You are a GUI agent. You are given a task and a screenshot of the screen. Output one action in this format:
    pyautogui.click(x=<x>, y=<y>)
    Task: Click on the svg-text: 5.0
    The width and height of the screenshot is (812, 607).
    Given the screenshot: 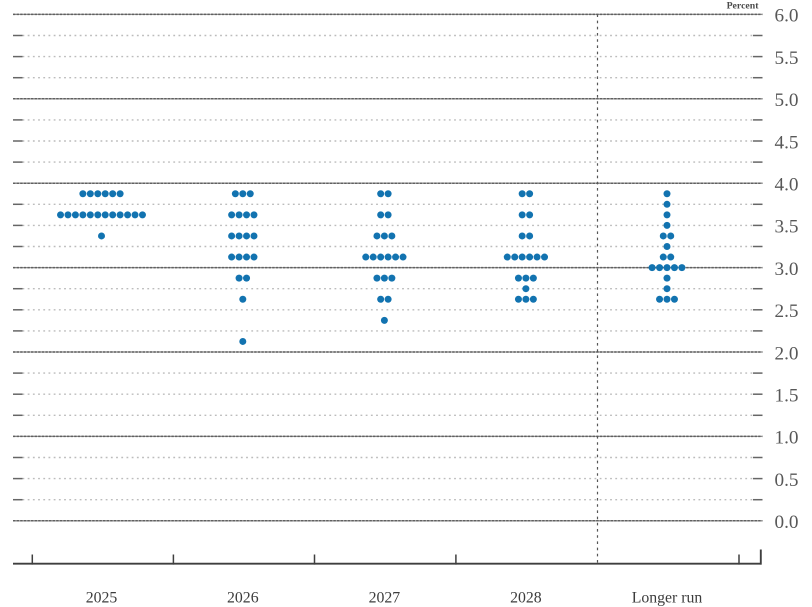 What is the action you would take?
    pyautogui.click(x=787, y=100)
    